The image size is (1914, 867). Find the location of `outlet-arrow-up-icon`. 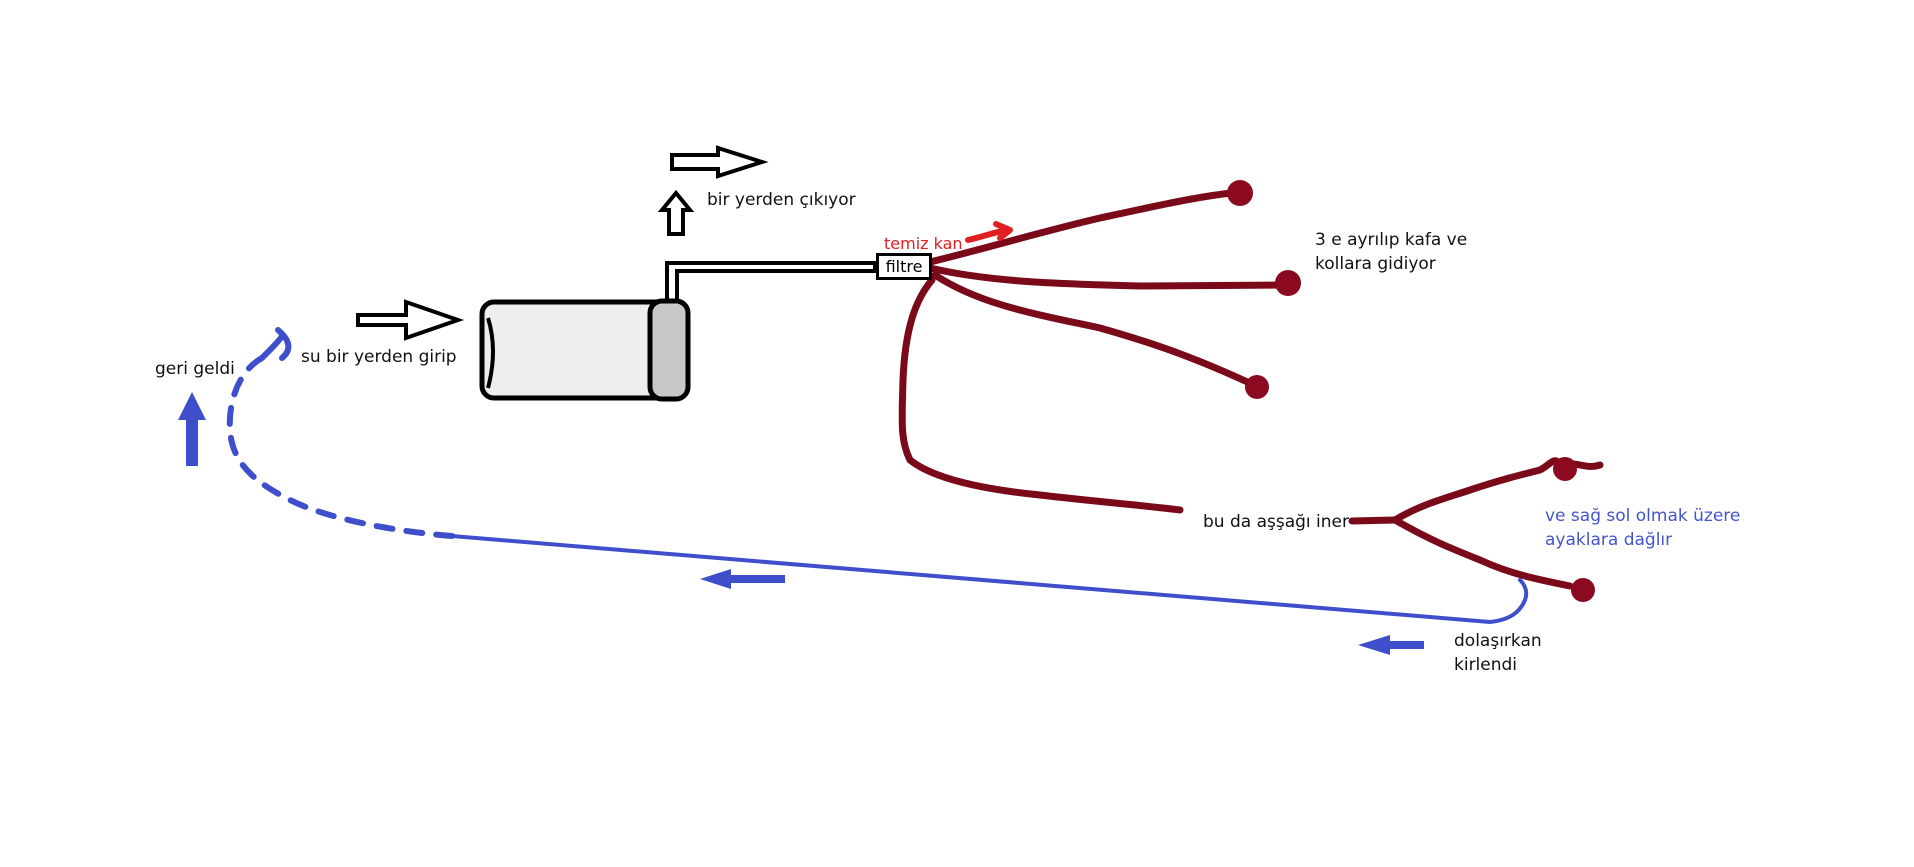

outlet-arrow-up-icon is located at coordinates (676, 212).